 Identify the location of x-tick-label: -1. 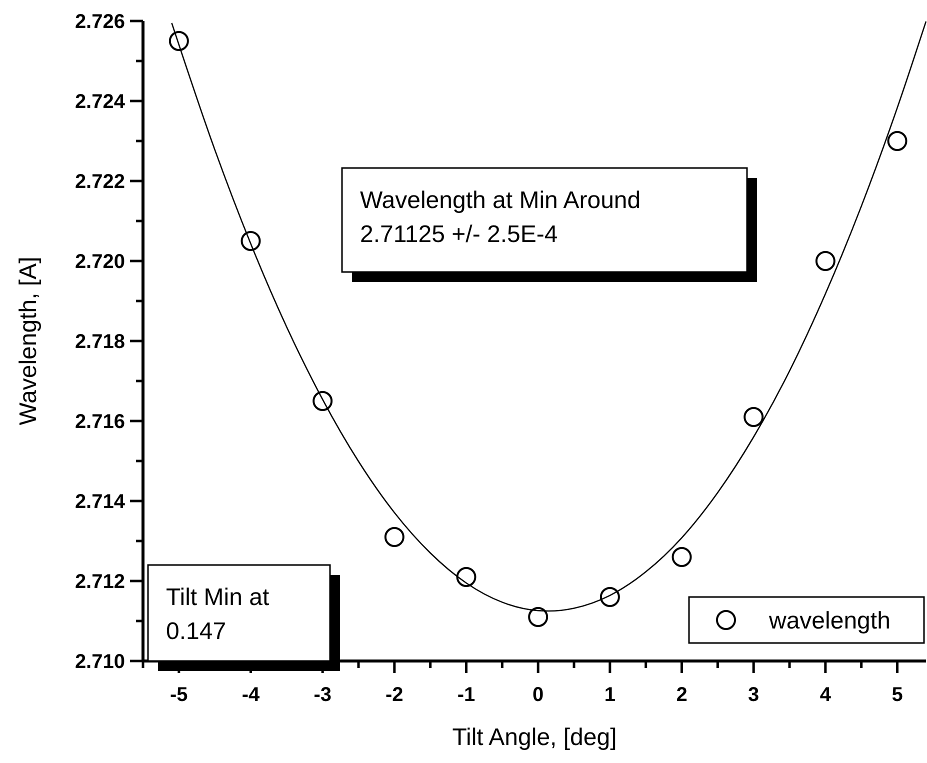
(466, 695).